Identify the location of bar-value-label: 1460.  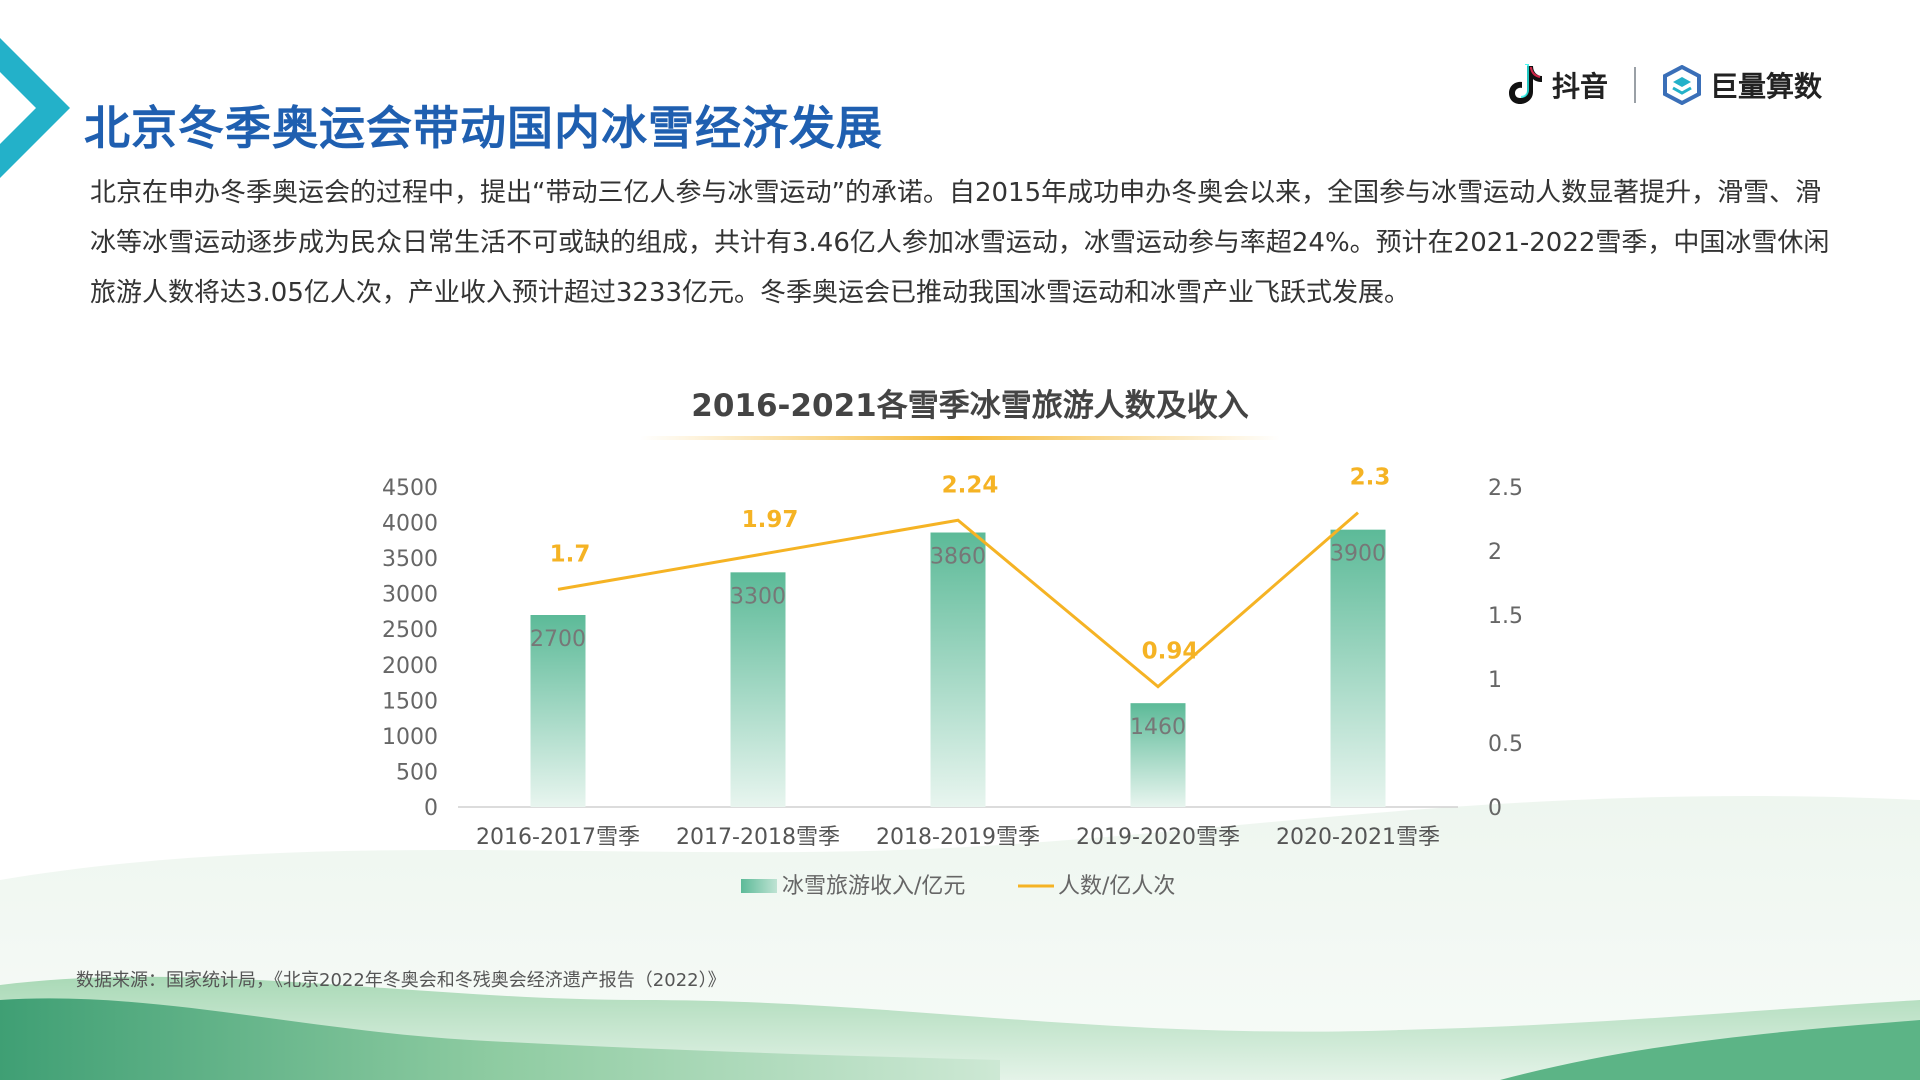
(1158, 727).